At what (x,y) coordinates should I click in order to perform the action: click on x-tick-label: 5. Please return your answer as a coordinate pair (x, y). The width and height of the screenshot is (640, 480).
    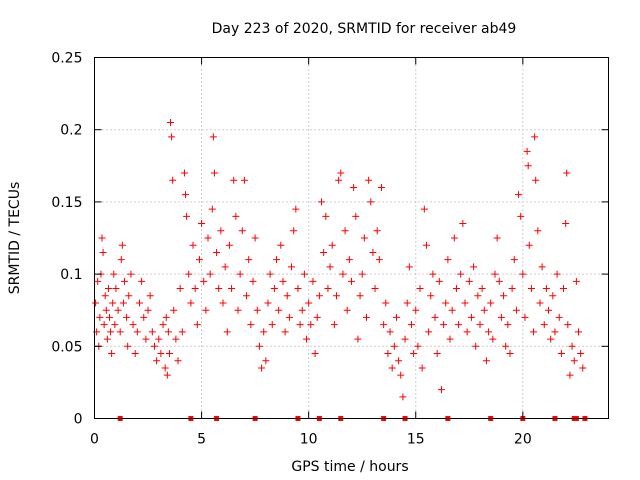
    Looking at the image, I should click on (201, 440).